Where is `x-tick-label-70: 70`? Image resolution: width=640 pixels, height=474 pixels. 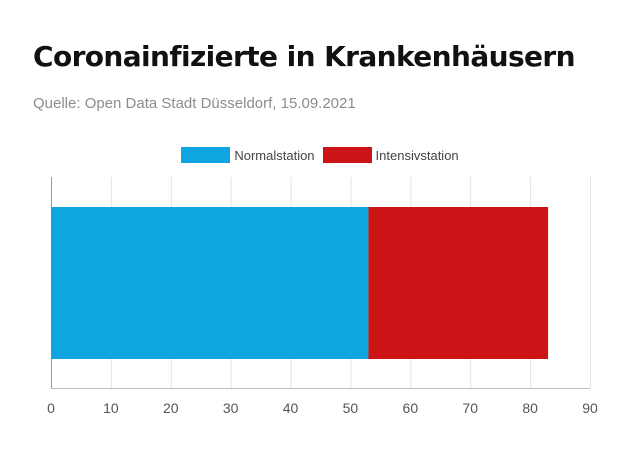 x-tick-label-70: 70 is located at coordinates (470, 408).